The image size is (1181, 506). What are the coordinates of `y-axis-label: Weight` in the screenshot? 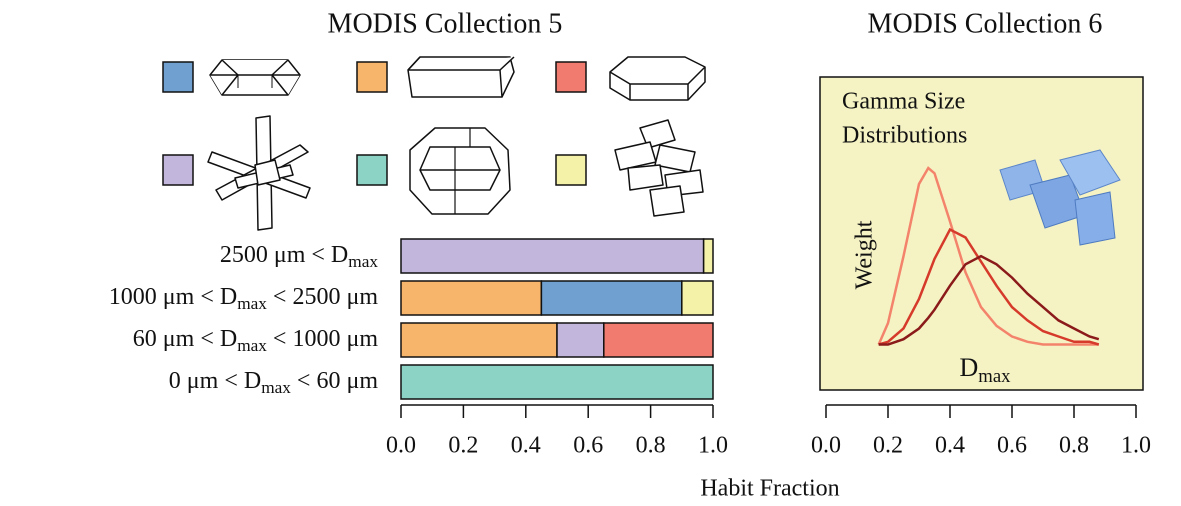 It's located at (865, 254).